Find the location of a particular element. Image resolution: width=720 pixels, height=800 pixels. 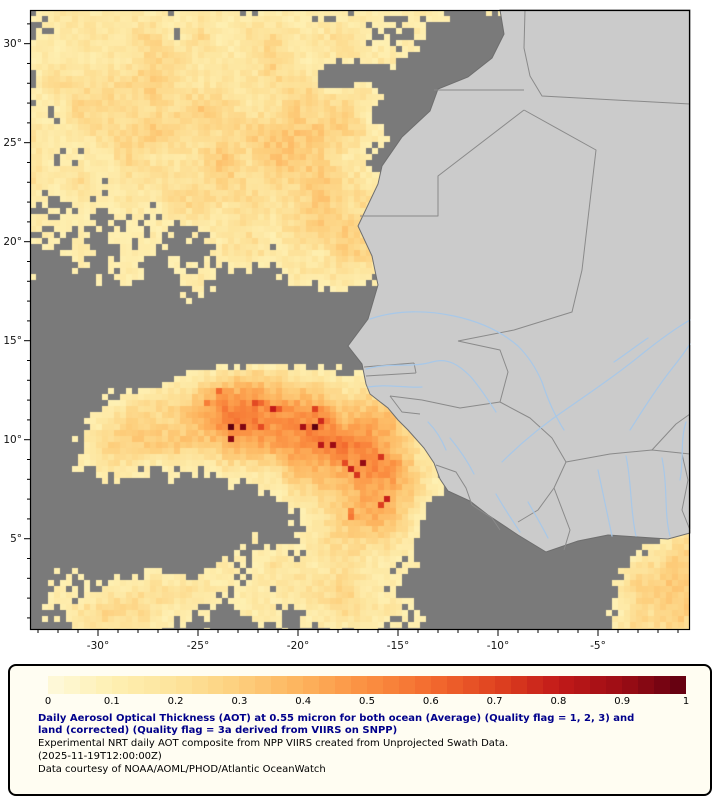

colorbar-tick-label: 0.5 is located at coordinates (367, 701).